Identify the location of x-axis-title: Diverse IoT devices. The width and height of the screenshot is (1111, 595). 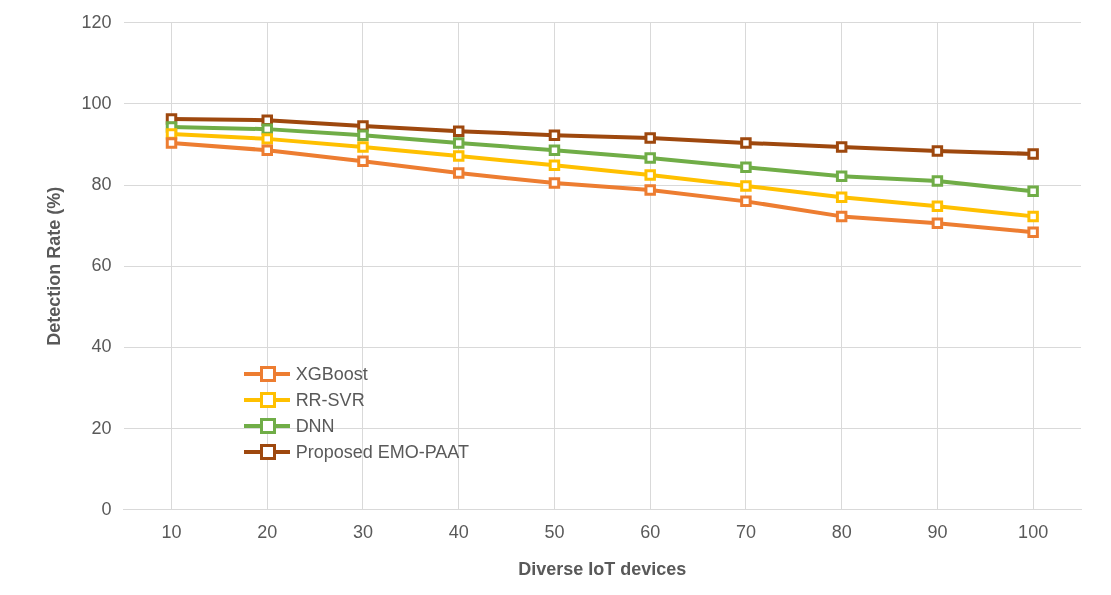
(602, 569).